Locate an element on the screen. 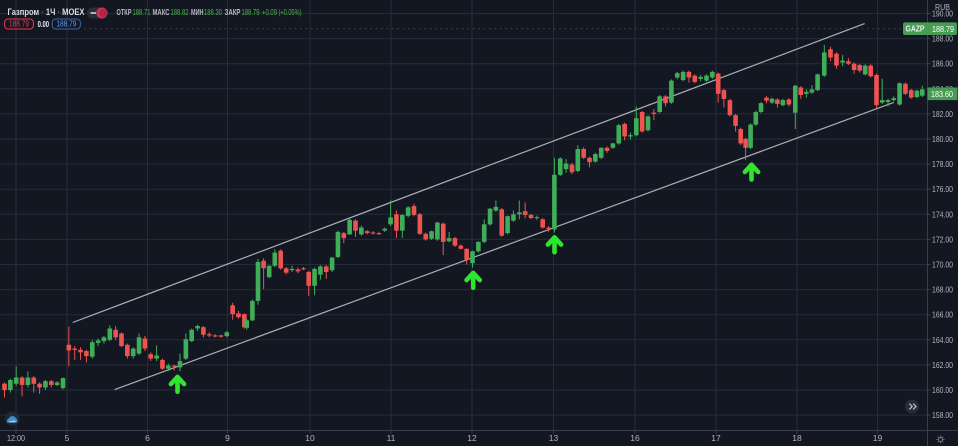 The image size is (958, 446). svg-text: 5 is located at coordinates (67, 438).